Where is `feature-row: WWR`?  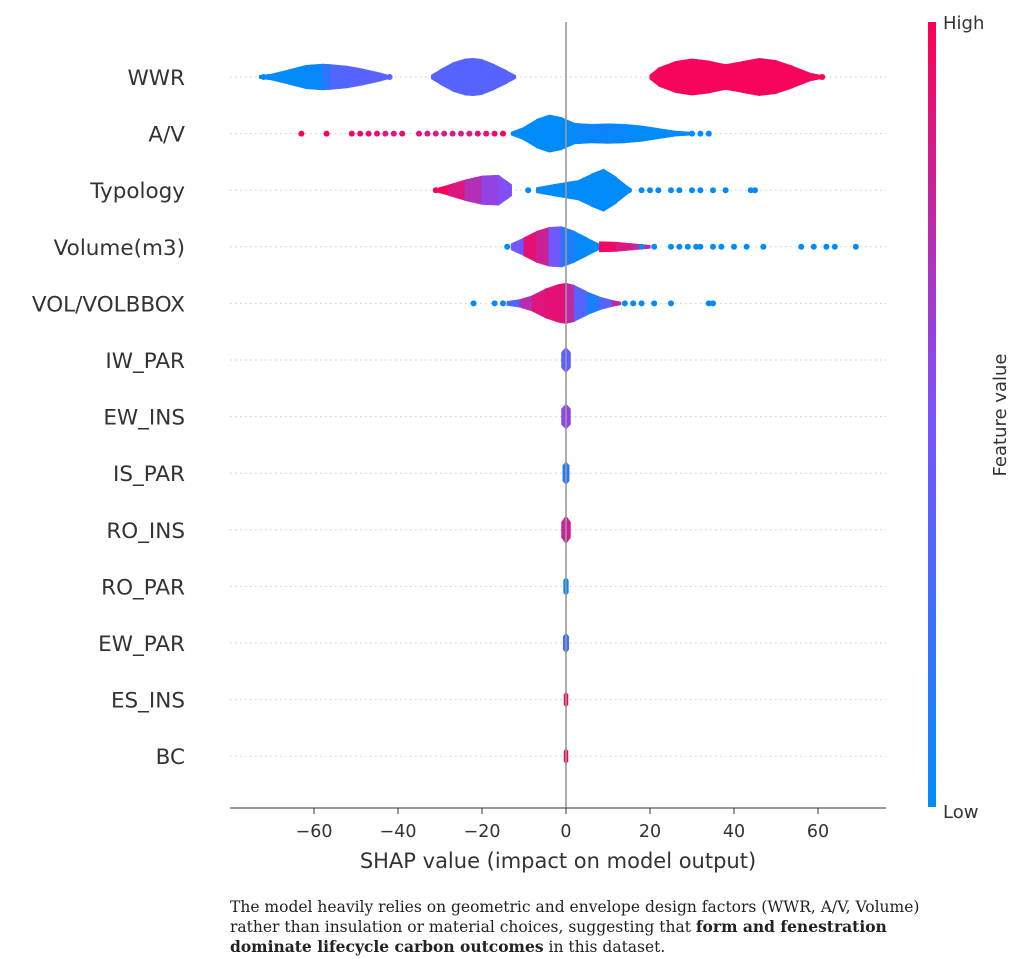 feature-row: WWR is located at coordinates (507, 77).